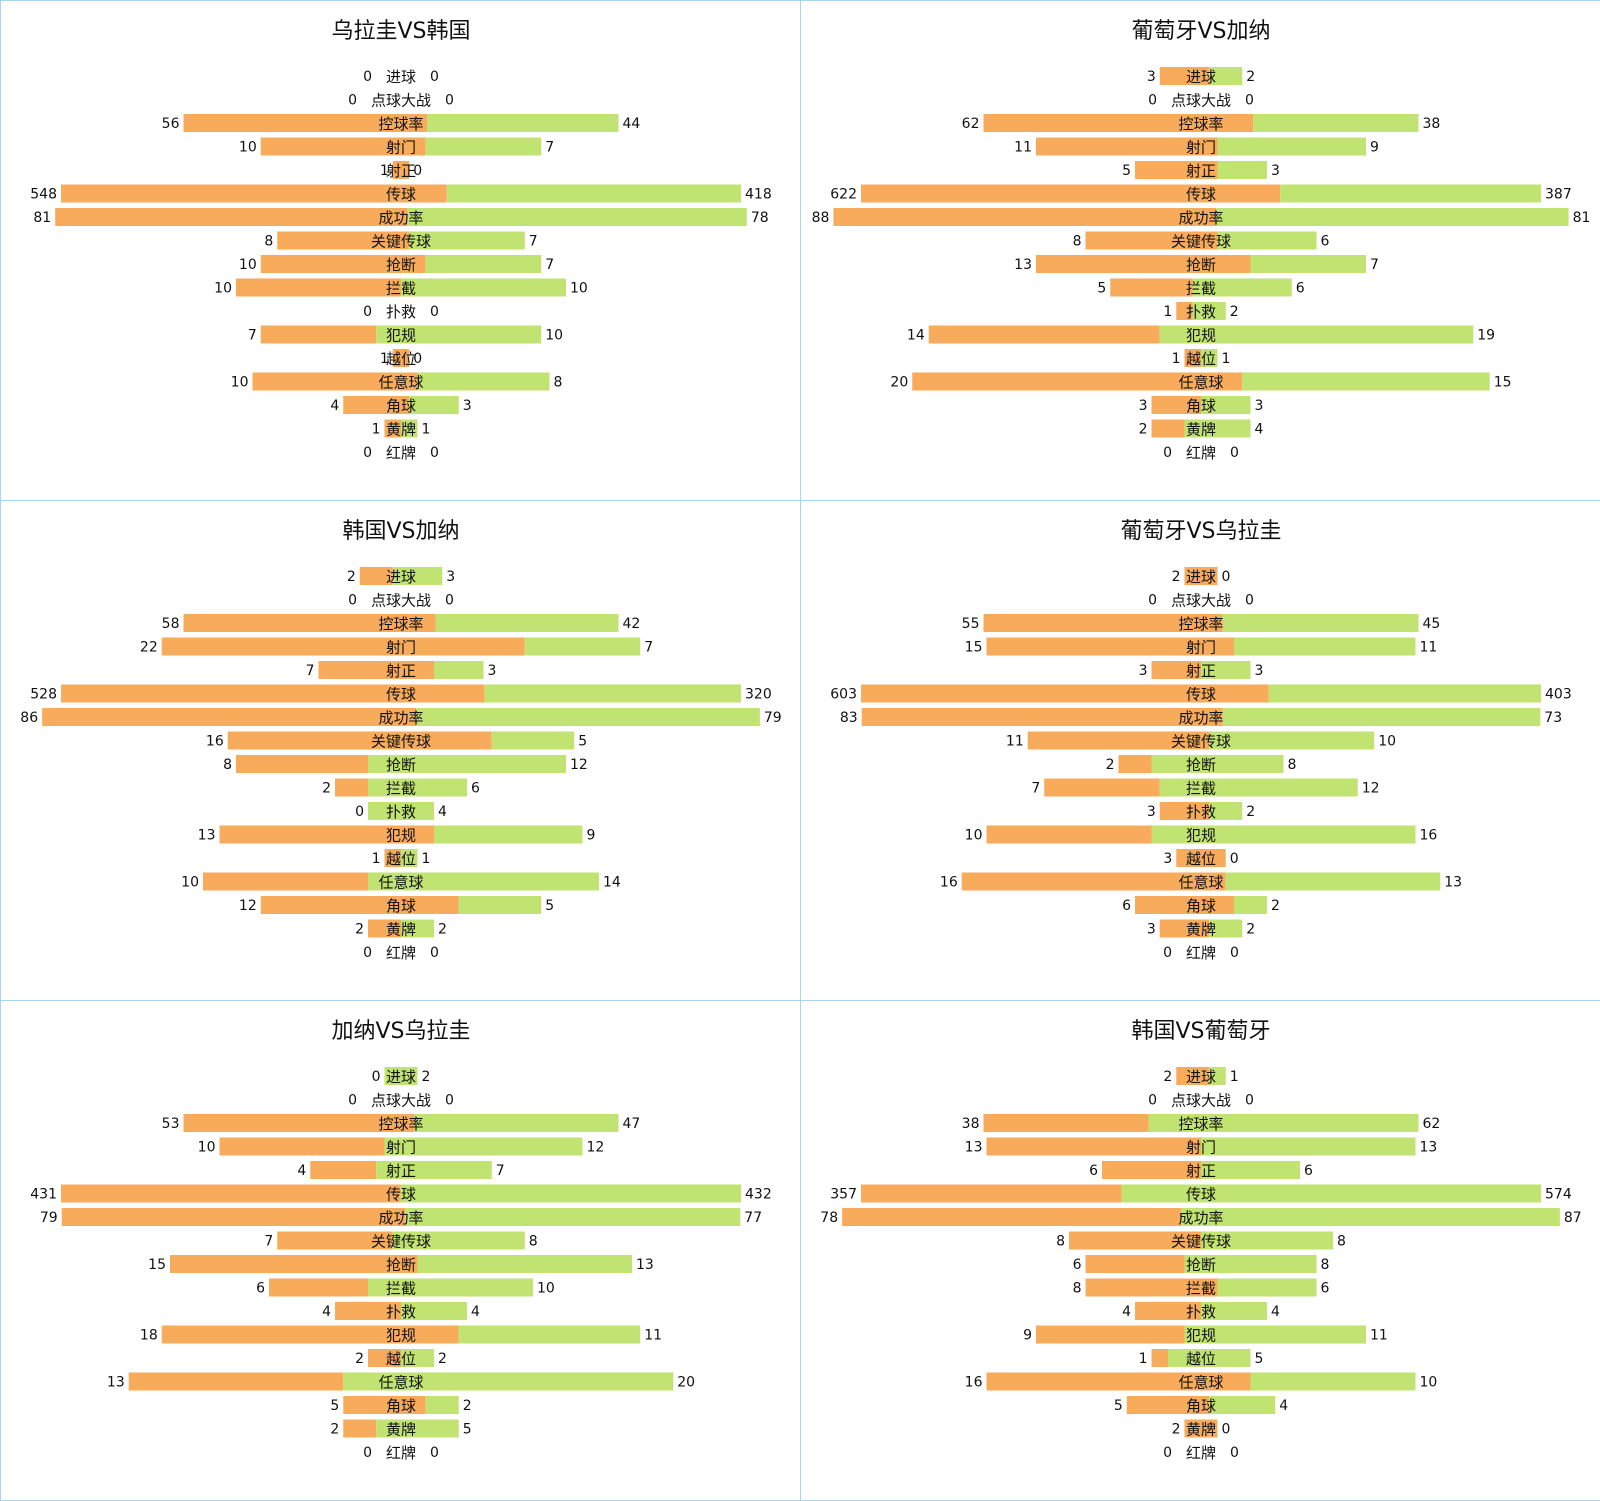 The height and width of the screenshot is (1501, 1600). I want to click on value-right: 81, so click(1582, 218).